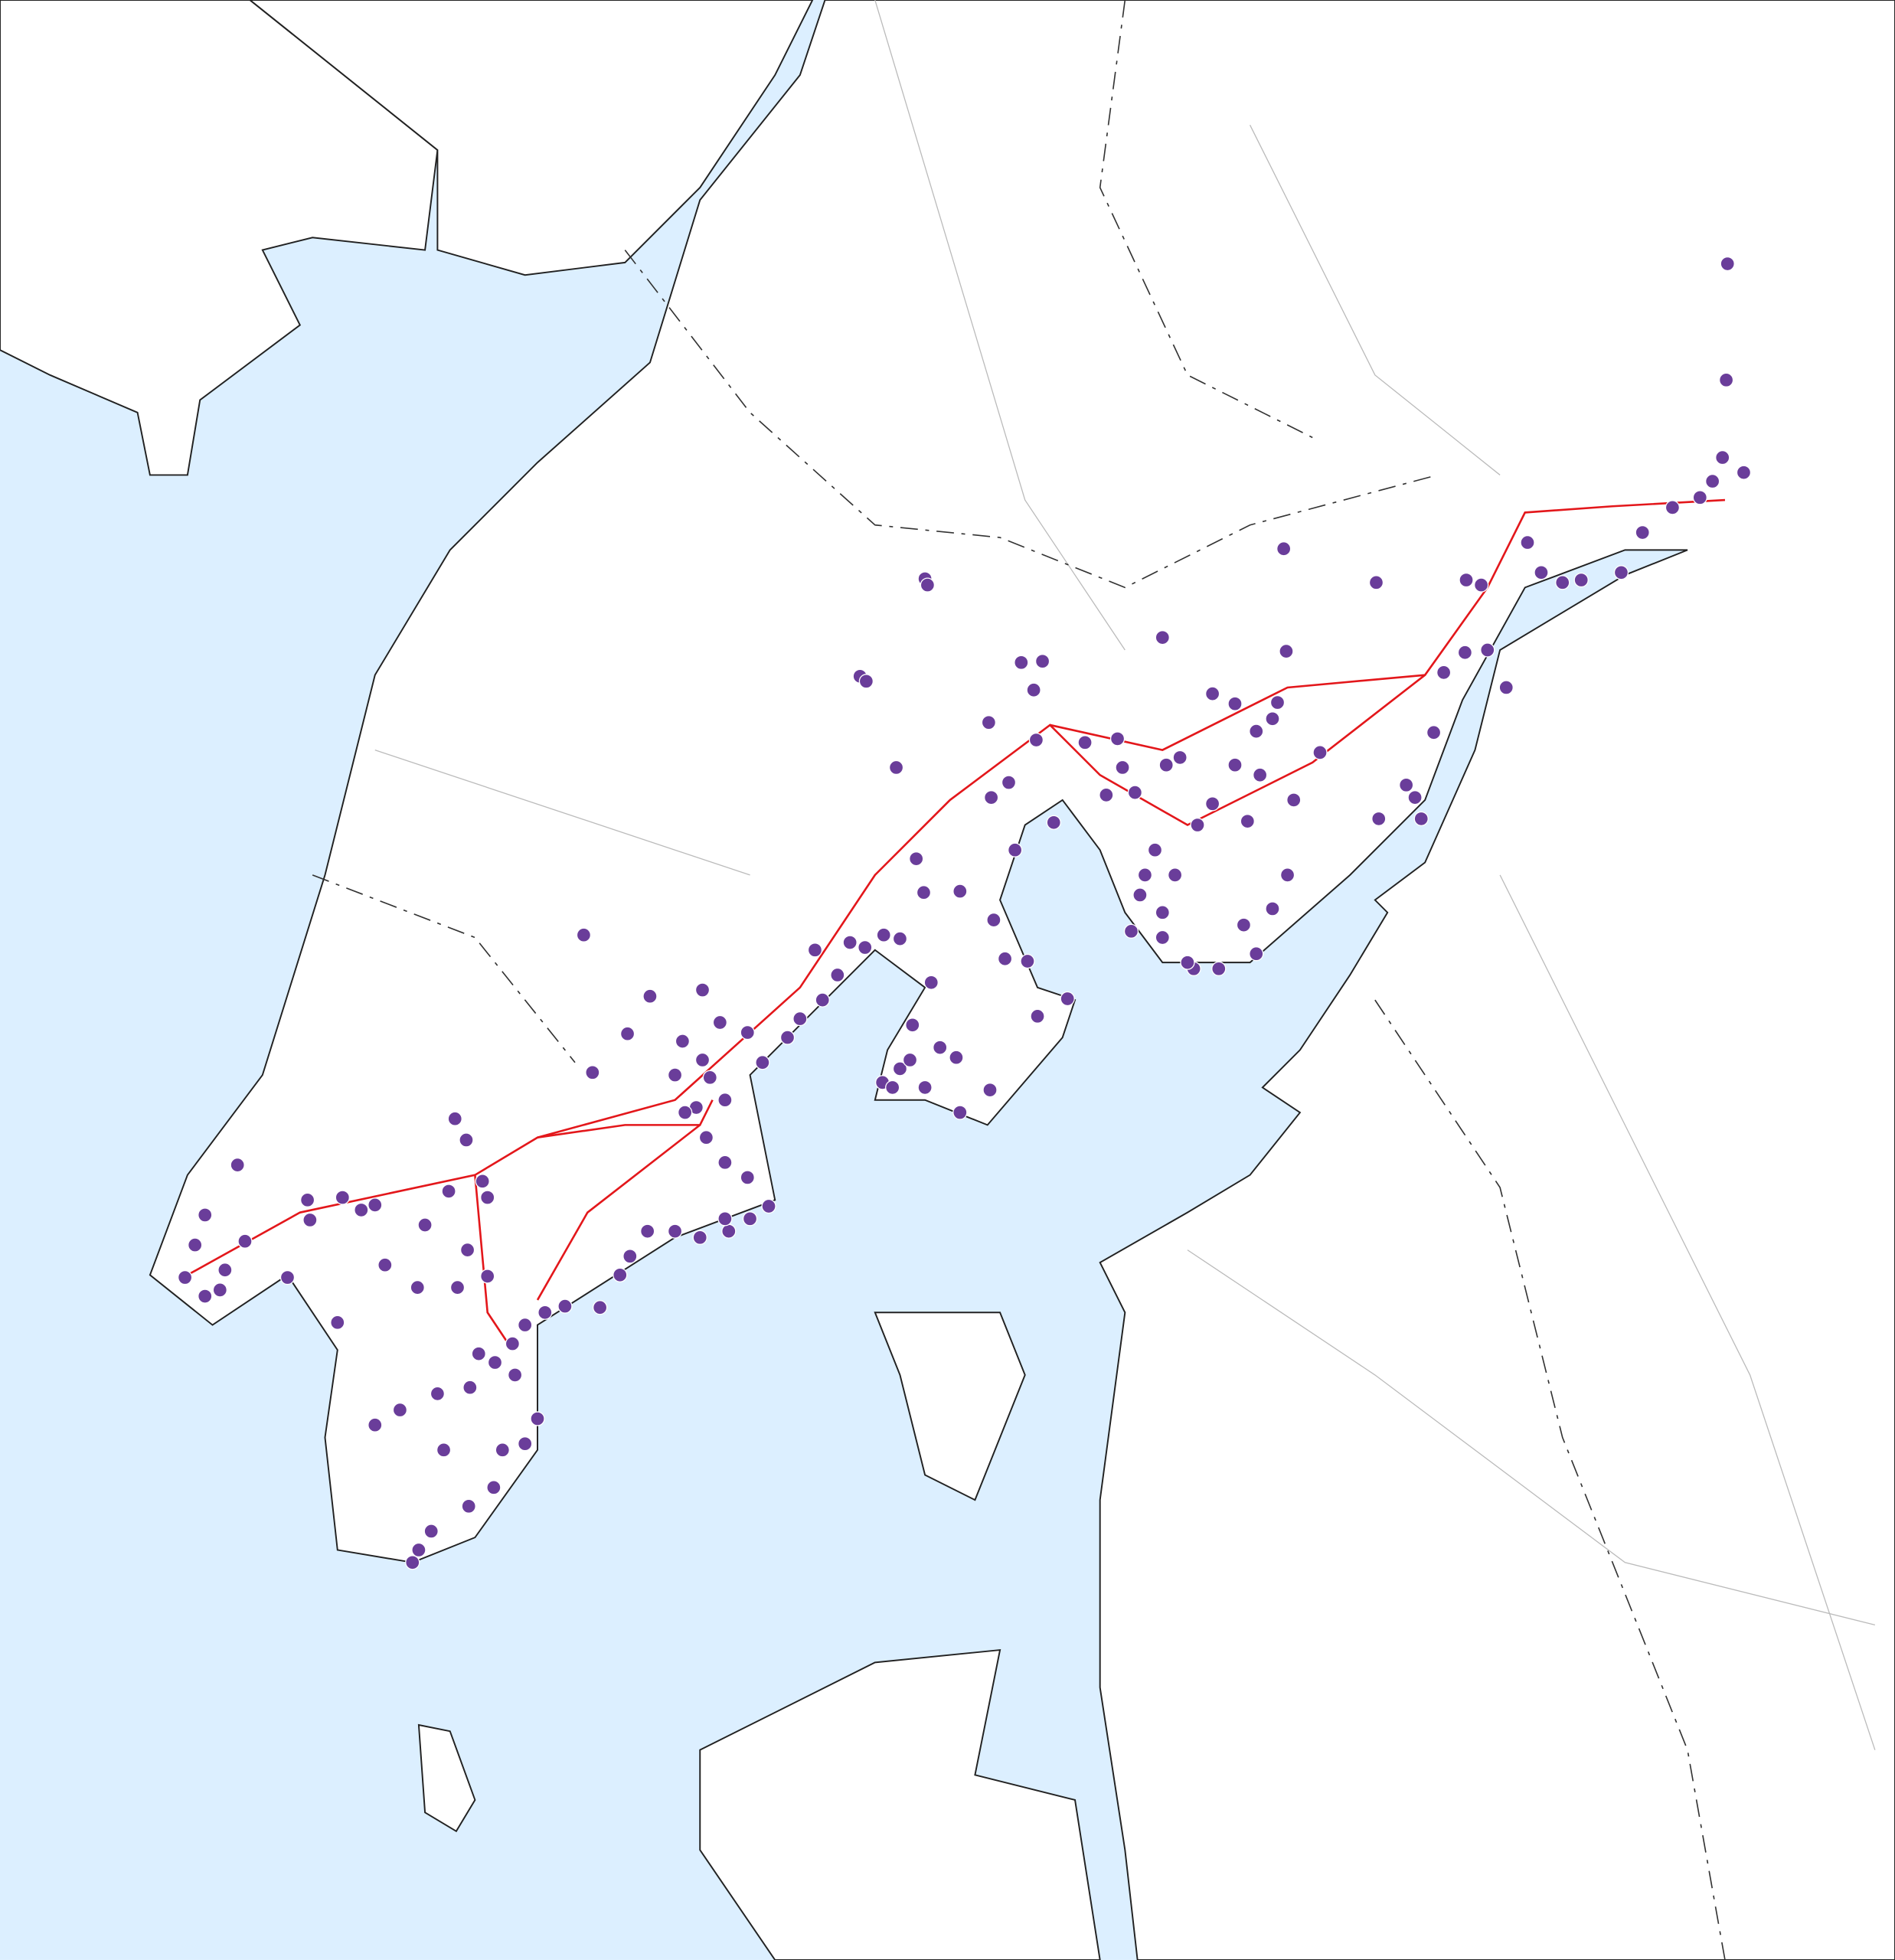 Image resolution: width=1895 pixels, height=1960 pixels. What do you see at coordinates (447, 1778) in the screenshot?
I see `island` at bounding box center [447, 1778].